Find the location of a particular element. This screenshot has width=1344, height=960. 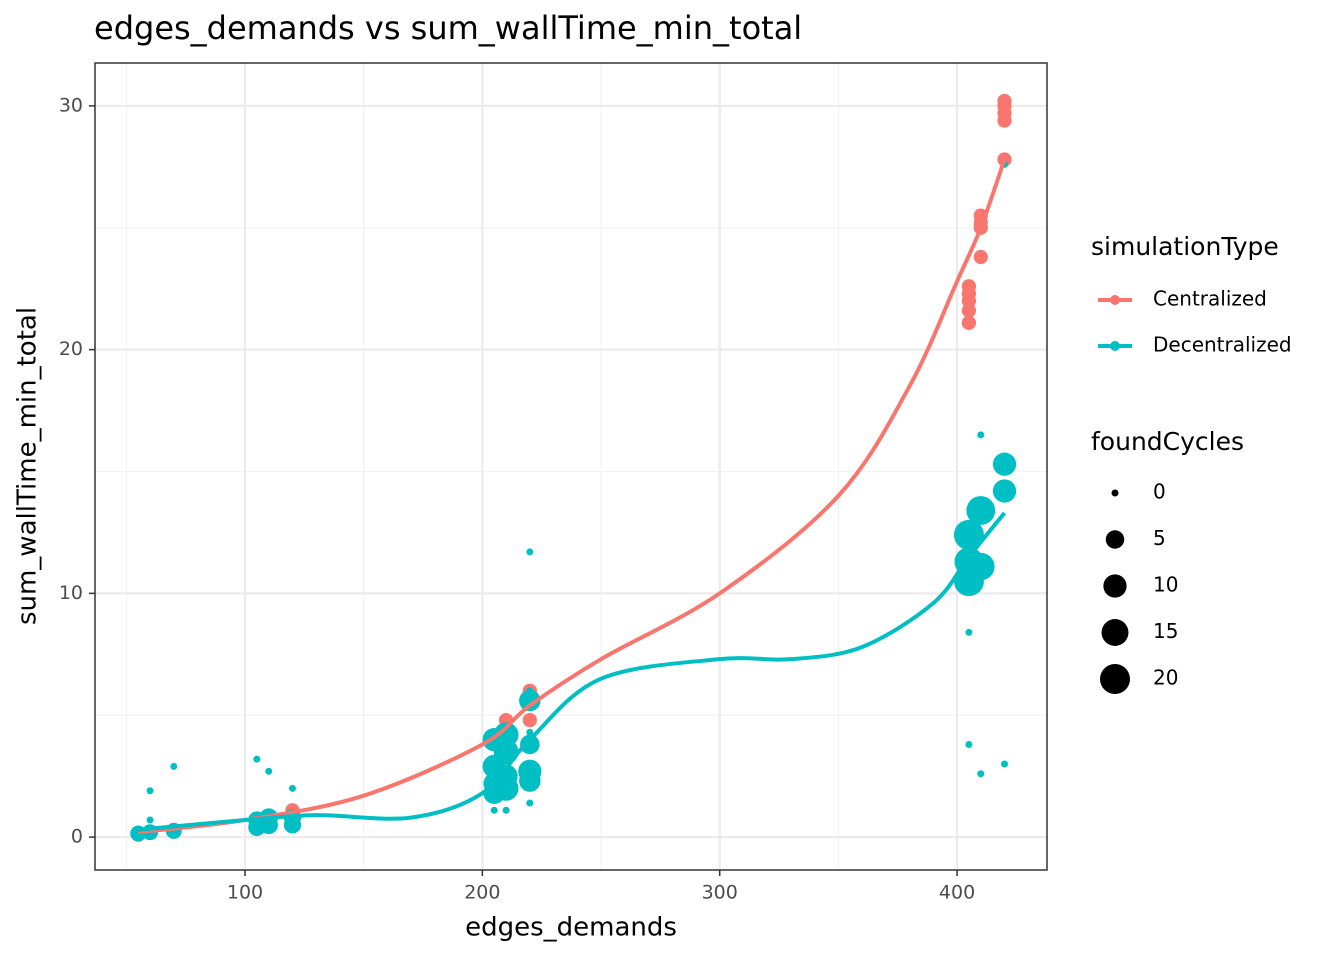

x-tick-label: 100 is located at coordinates (245, 893).